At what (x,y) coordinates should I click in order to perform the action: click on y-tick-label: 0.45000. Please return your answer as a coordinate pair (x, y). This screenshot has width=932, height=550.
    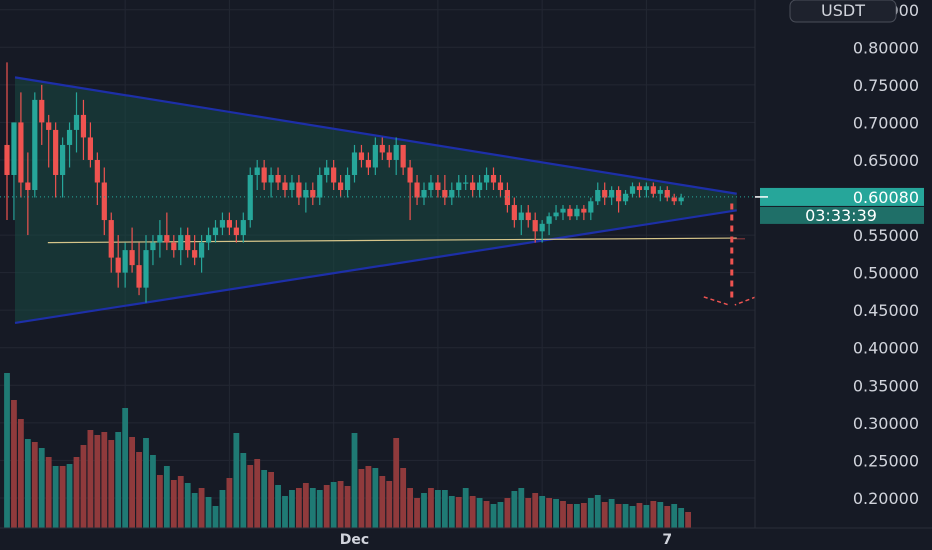
    Looking at the image, I should click on (886, 310).